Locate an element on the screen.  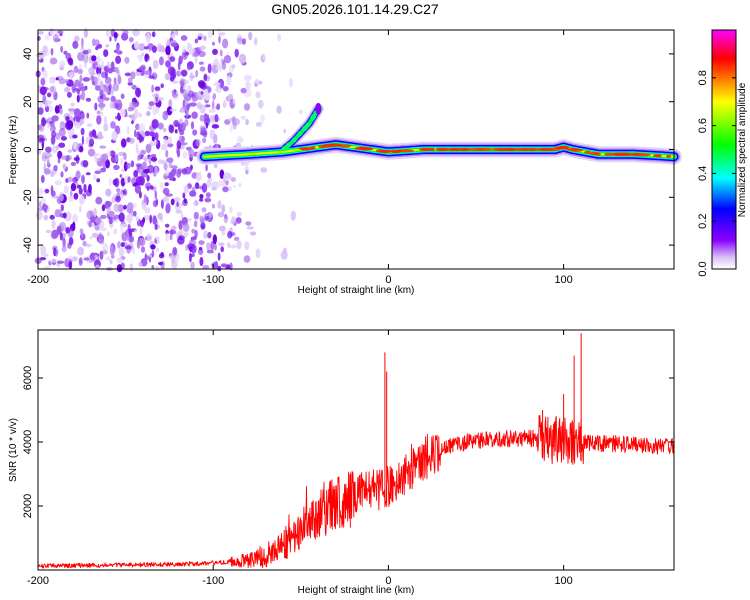
snr-ylabel: SNR (10 * v/v) is located at coordinates (13, 450).